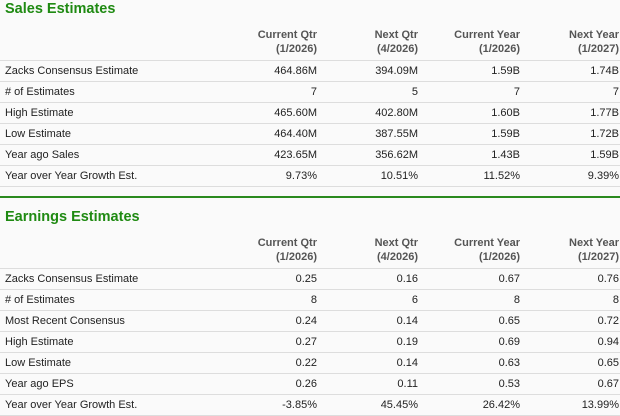  Describe the element at coordinates (368, 405) in the screenshot. I see `cell-value: 45.45%` at that location.